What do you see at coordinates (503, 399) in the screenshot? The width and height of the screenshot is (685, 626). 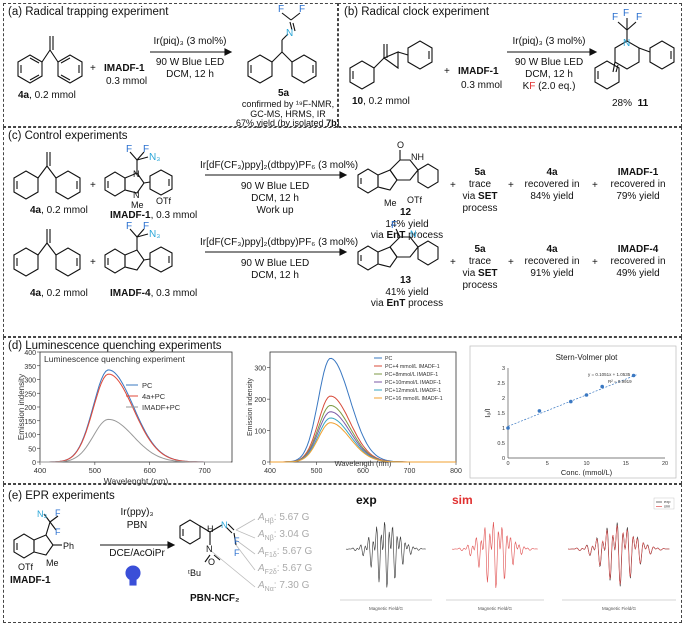 I see `chart3-ytick-label: 2` at bounding box center [503, 399].